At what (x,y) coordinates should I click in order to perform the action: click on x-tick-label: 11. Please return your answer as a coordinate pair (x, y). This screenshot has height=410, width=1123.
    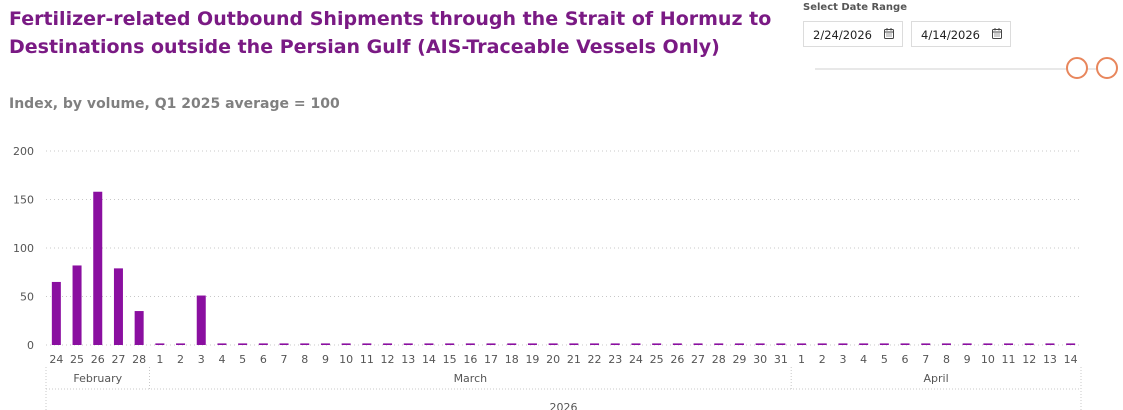
    Looking at the image, I should click on (367, 359).